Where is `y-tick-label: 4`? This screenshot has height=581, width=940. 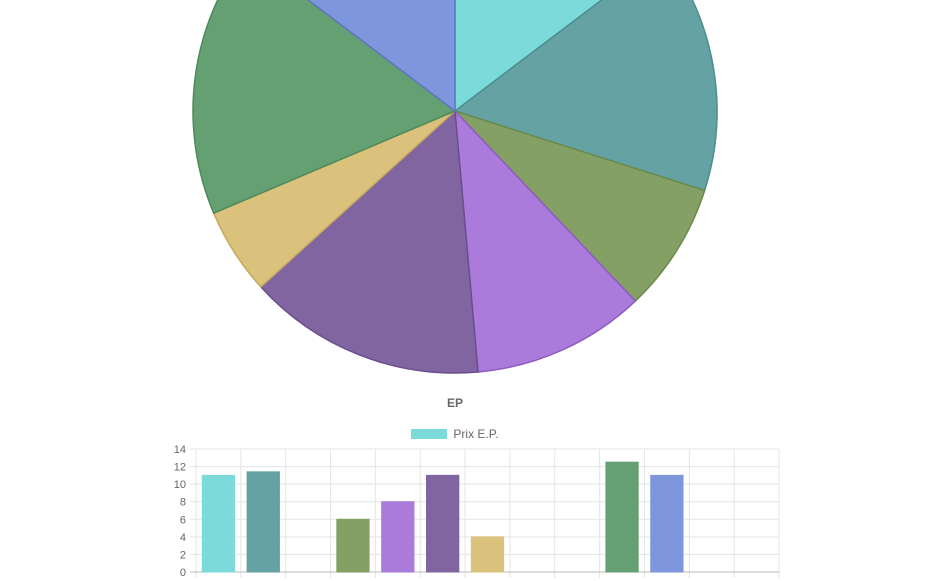
y-tick-label: 4 is located at coordinates (183, 538).